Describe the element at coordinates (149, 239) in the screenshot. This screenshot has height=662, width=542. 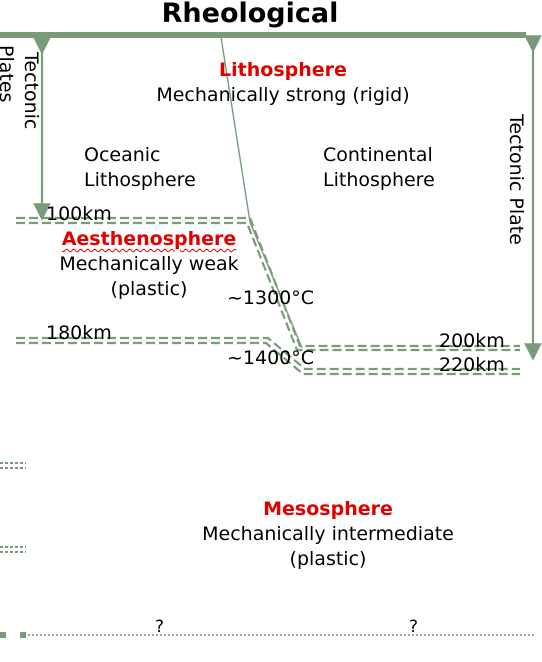
I see `aesthenosphere-heading: Aesthenosphere` at that location.